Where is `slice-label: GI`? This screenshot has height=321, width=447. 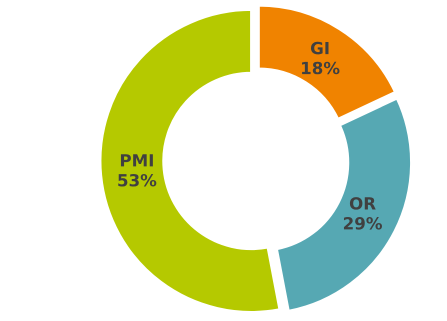
slice-label: GI is located at coordinates (319, 48).